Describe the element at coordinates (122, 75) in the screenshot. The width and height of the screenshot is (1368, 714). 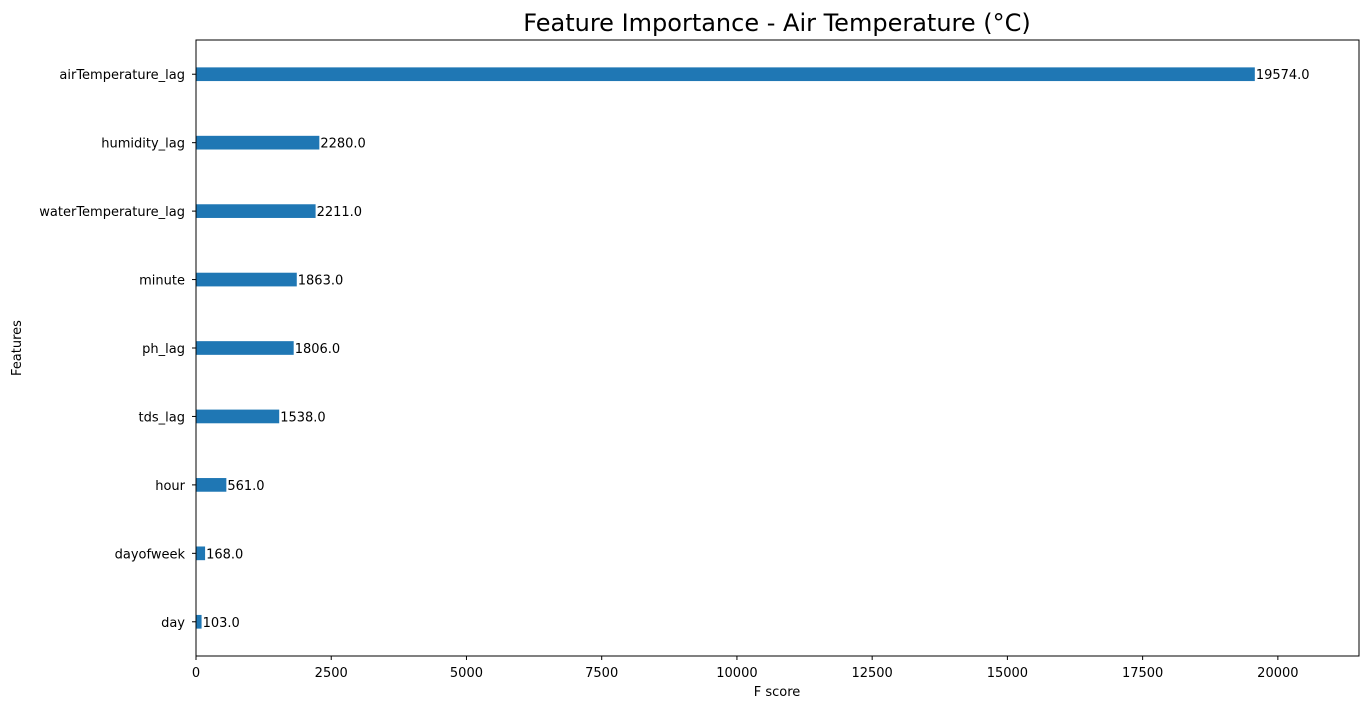
I see `y-tick-label: airTemperature_lag` at that location.